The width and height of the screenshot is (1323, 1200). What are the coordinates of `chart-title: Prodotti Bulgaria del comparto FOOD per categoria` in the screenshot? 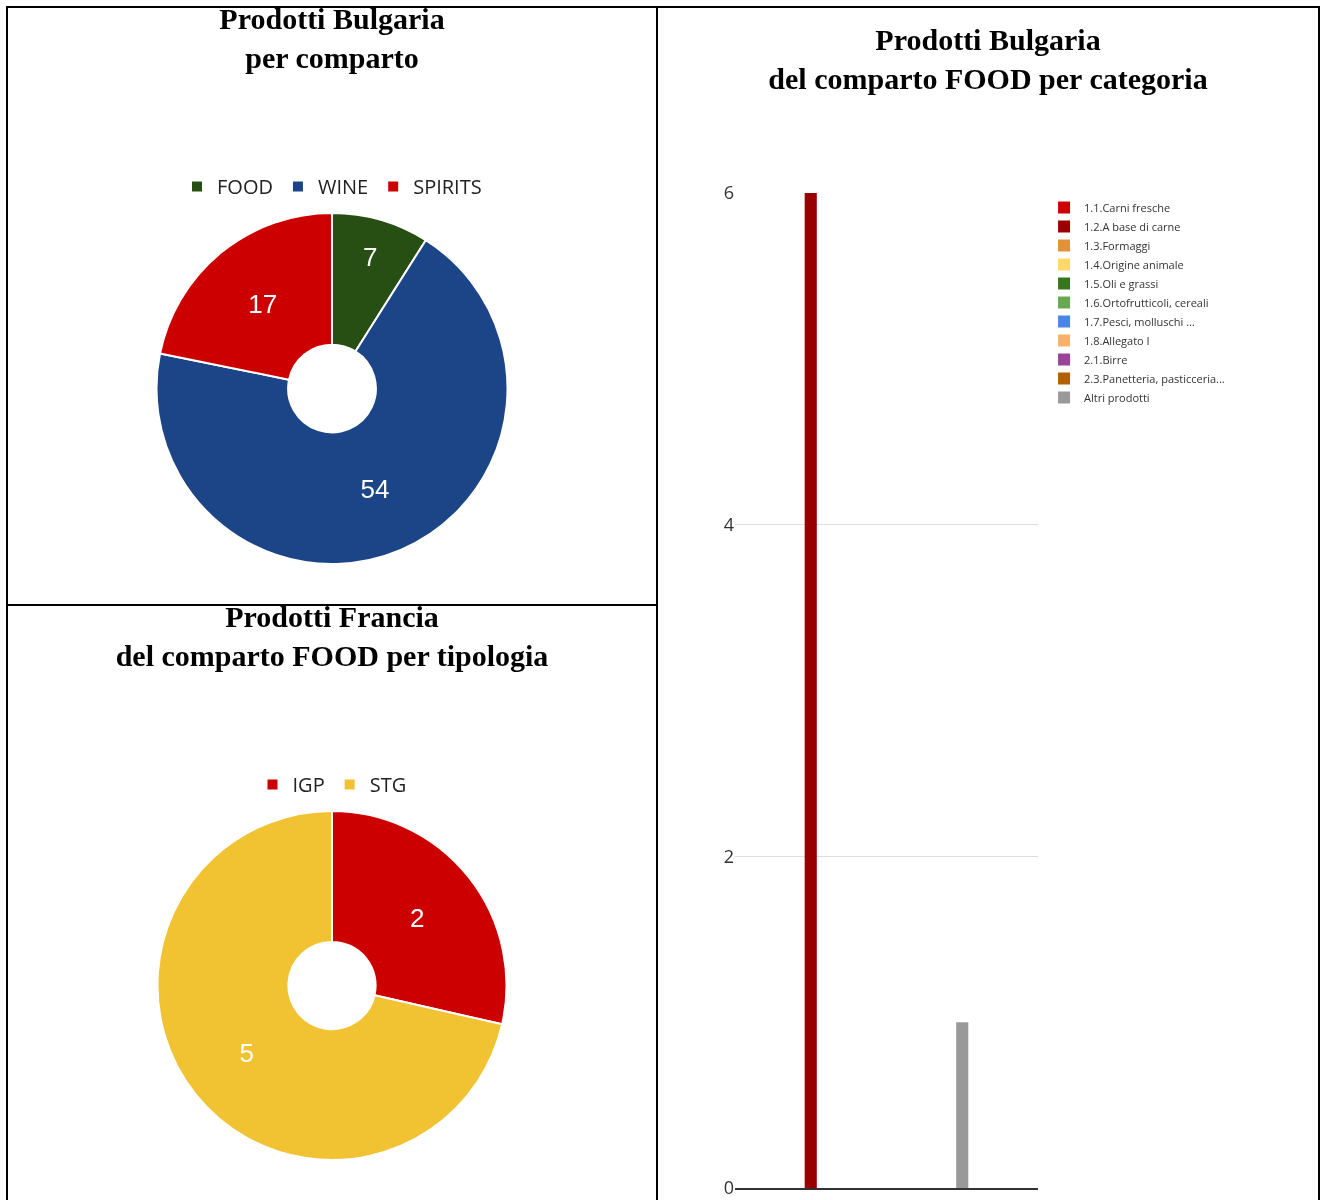 It's located at (988, 58).